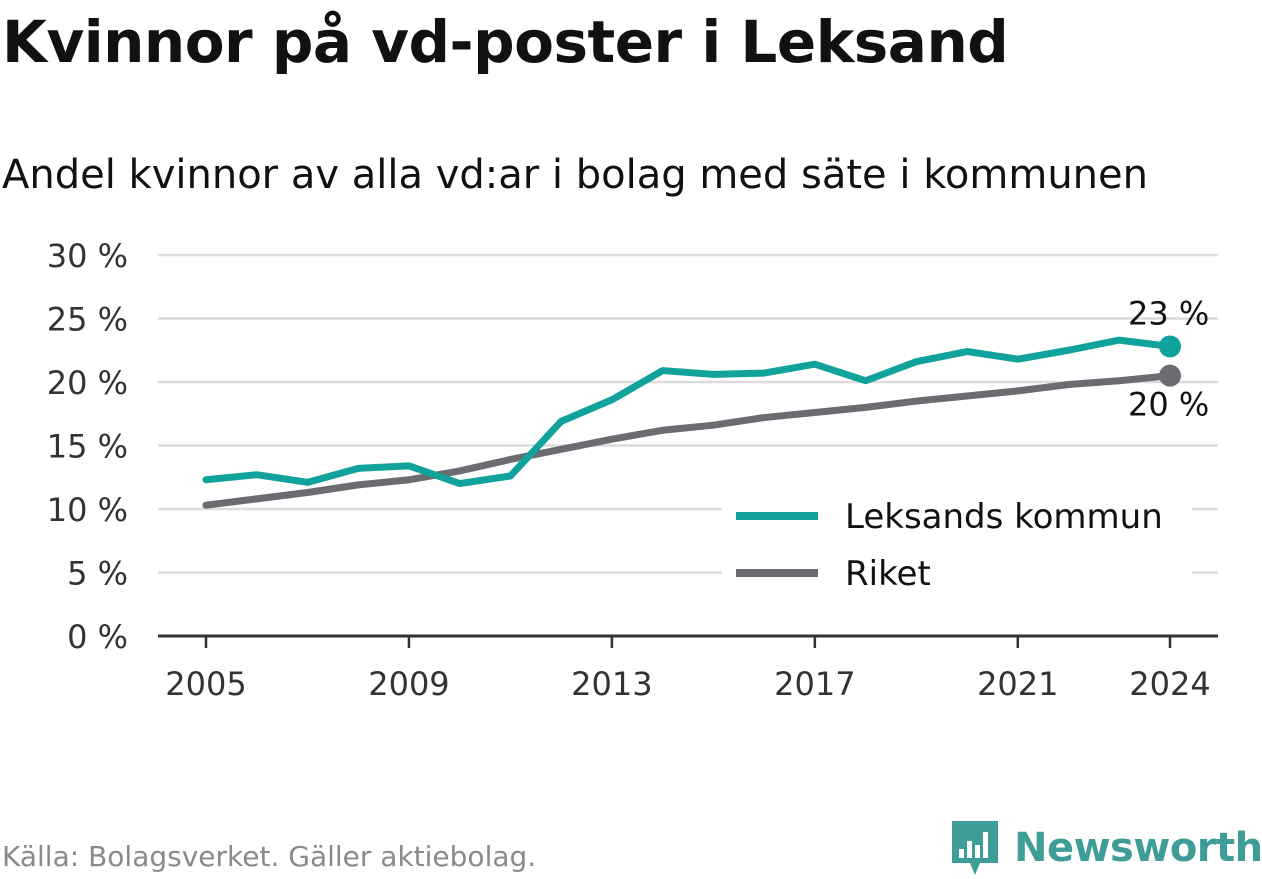 The height and width of the screenshot is (879, 1262). I want to click on end-value-label: 20 %, so click(1168, 405).